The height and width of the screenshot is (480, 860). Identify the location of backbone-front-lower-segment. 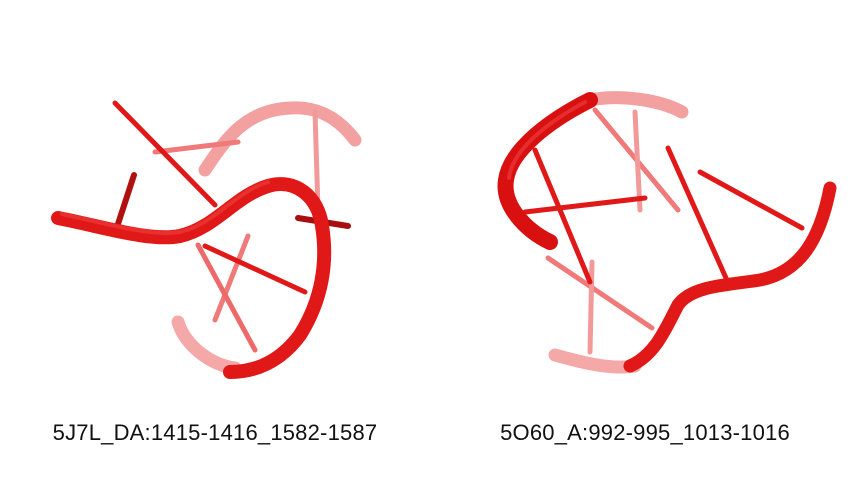
(730, 277).